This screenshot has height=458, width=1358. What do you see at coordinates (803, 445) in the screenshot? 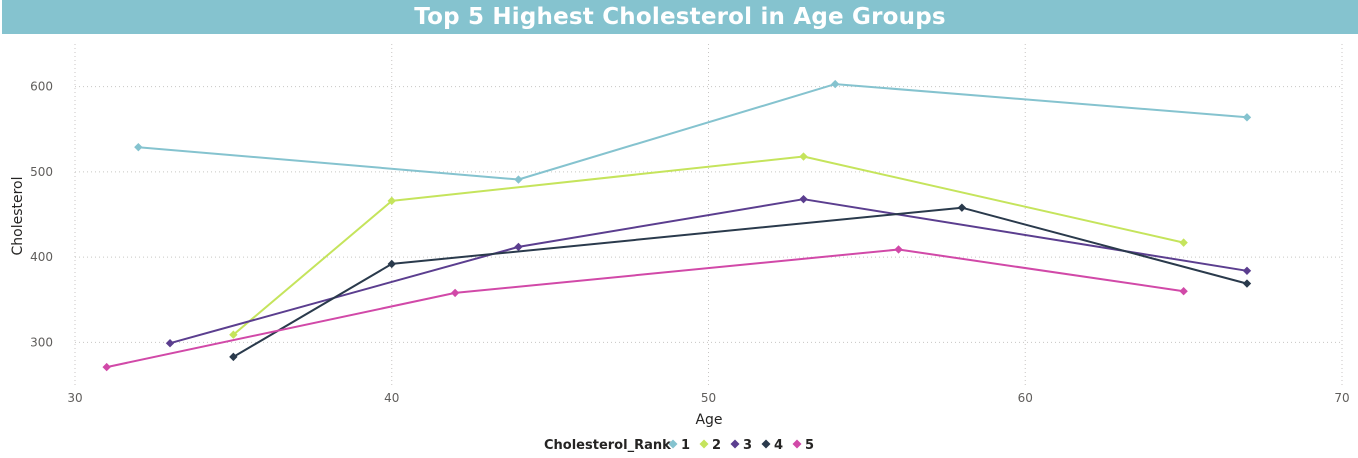
I see `legend-item-5: 5` at bounding box center [803, 445].